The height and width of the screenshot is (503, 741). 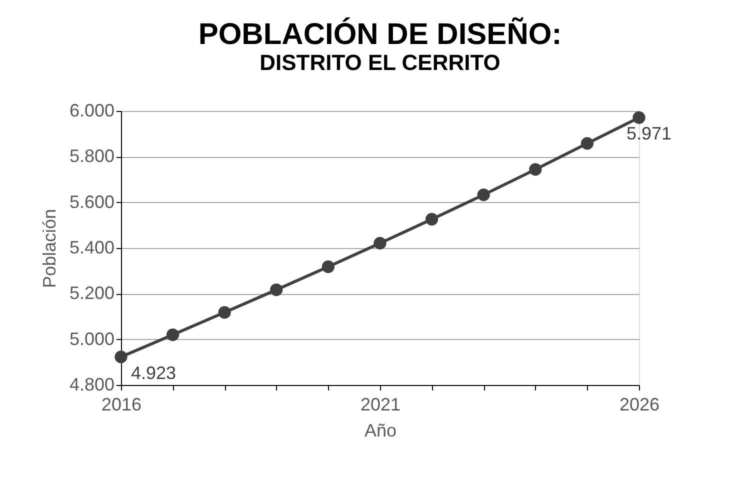 What do you see at coordinates (91, 293) in the screenshot?
I see `y-tick-label: 5.200` at bounding box center [91, 293].